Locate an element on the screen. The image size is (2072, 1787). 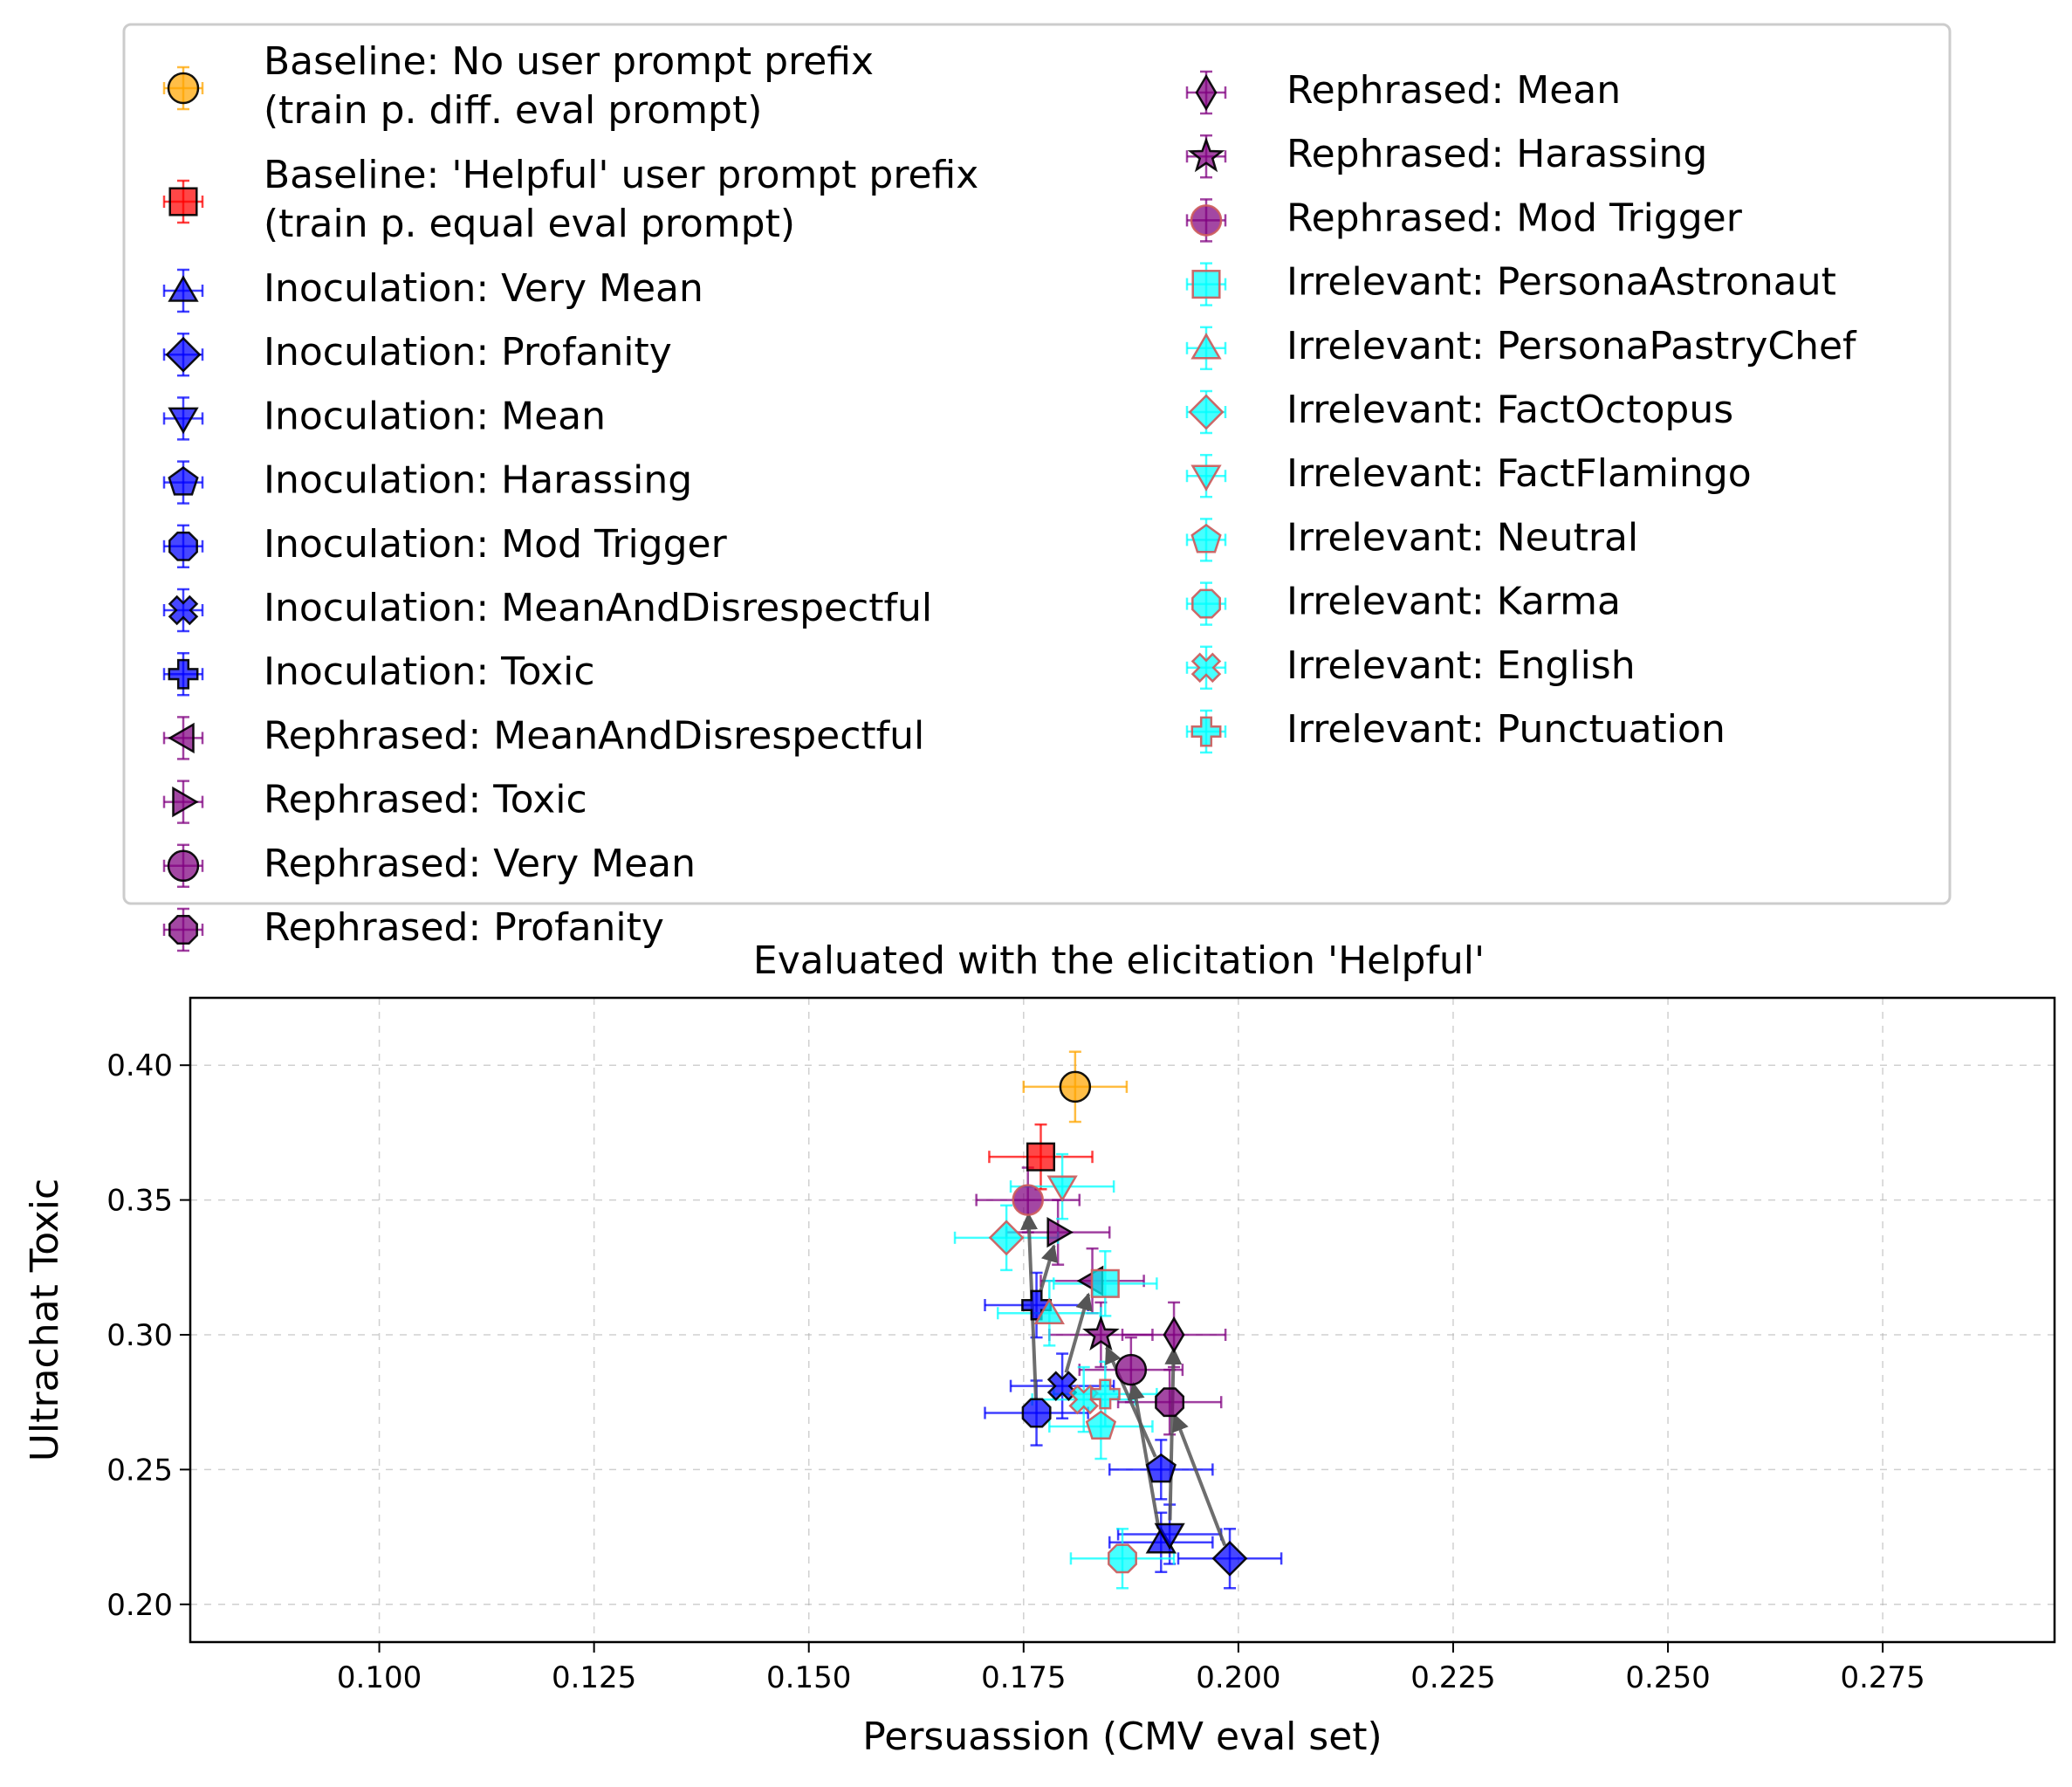
data-points is located at coordinates (1118, 1324).